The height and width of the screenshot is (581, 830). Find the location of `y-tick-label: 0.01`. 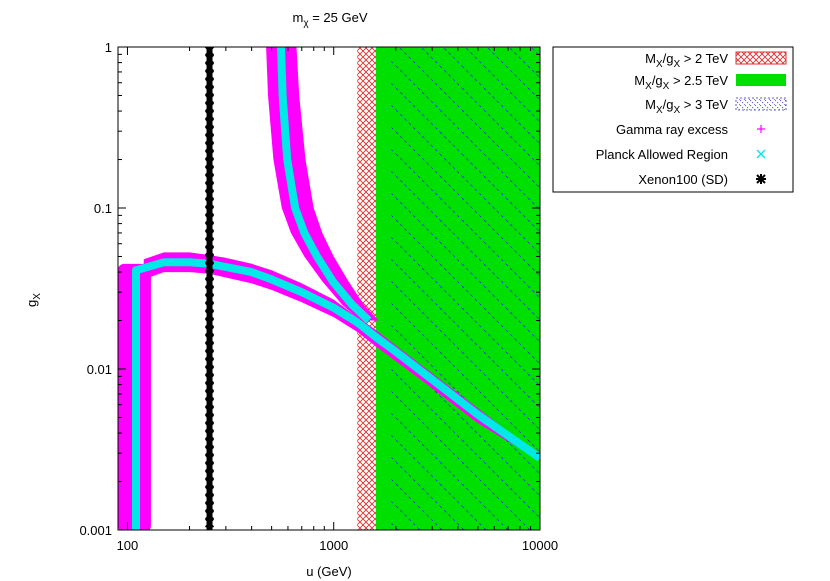

y-tick-label: 0.01 is located at coordinates (99, 369).